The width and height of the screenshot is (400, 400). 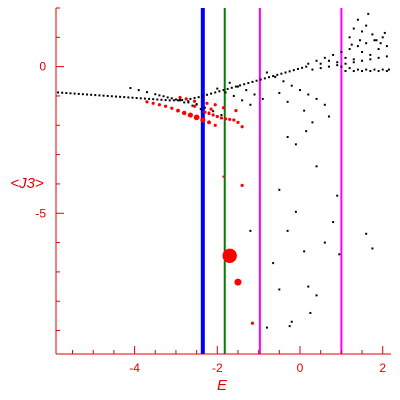 What do you see at coordinates (222, 385) in the screenshot?
I see `x-axis-label: E` at bounding box center [222, 385].